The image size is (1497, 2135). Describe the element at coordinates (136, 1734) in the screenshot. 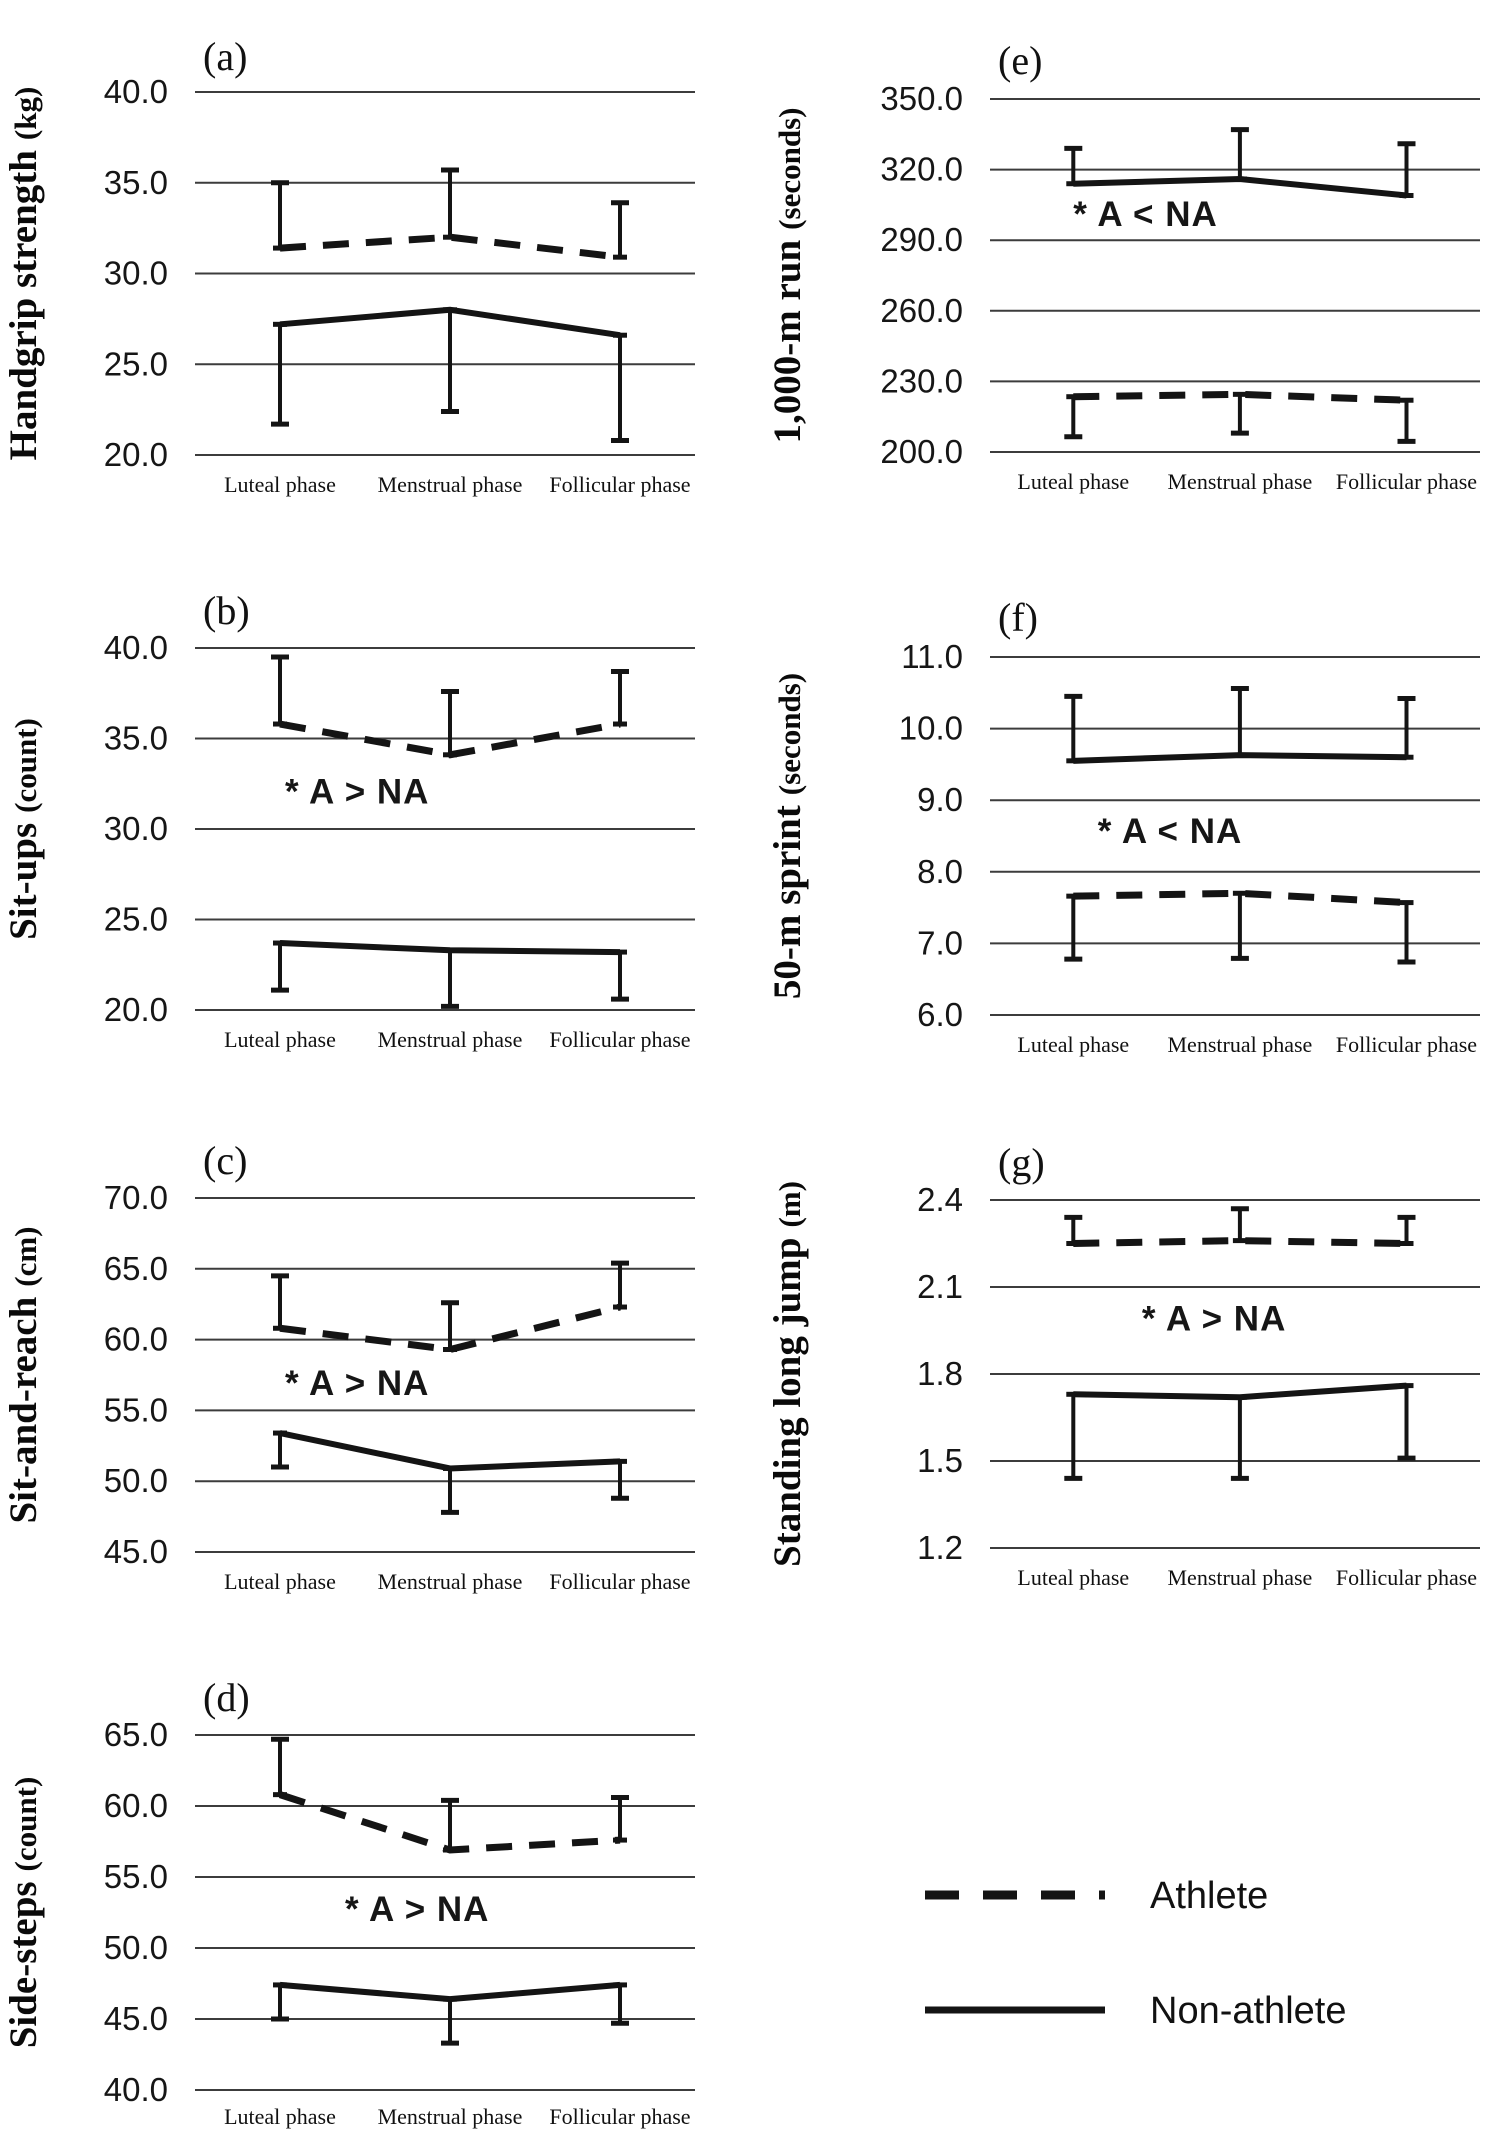

I see `y-tick-label: 65.0` at that location.